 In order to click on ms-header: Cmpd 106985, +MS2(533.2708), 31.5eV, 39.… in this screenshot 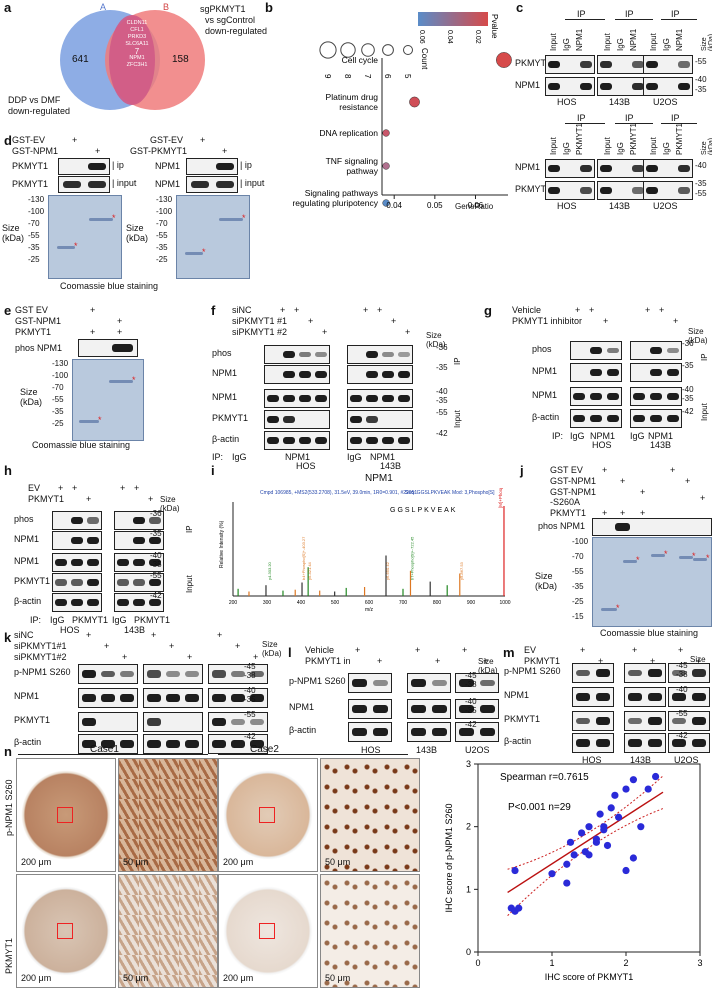, I will do `click(338, 493)`.